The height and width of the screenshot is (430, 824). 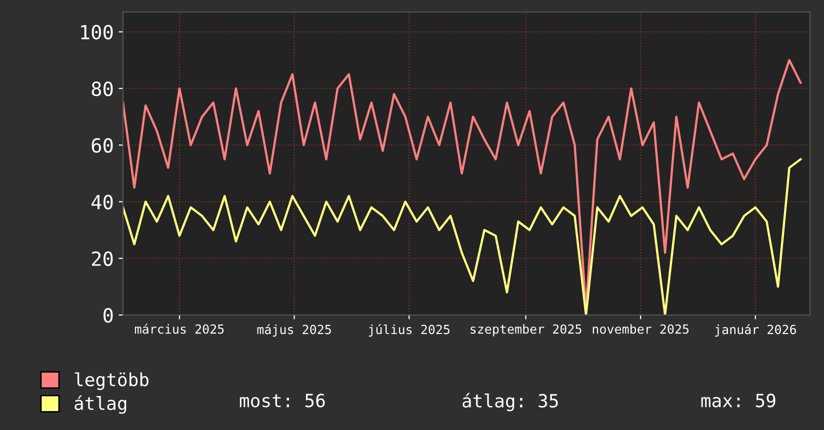 What do you see at coordinates (102, 202) in the screenshot?
I see `y-tick-label: 40` at bounding box center [102, 202].